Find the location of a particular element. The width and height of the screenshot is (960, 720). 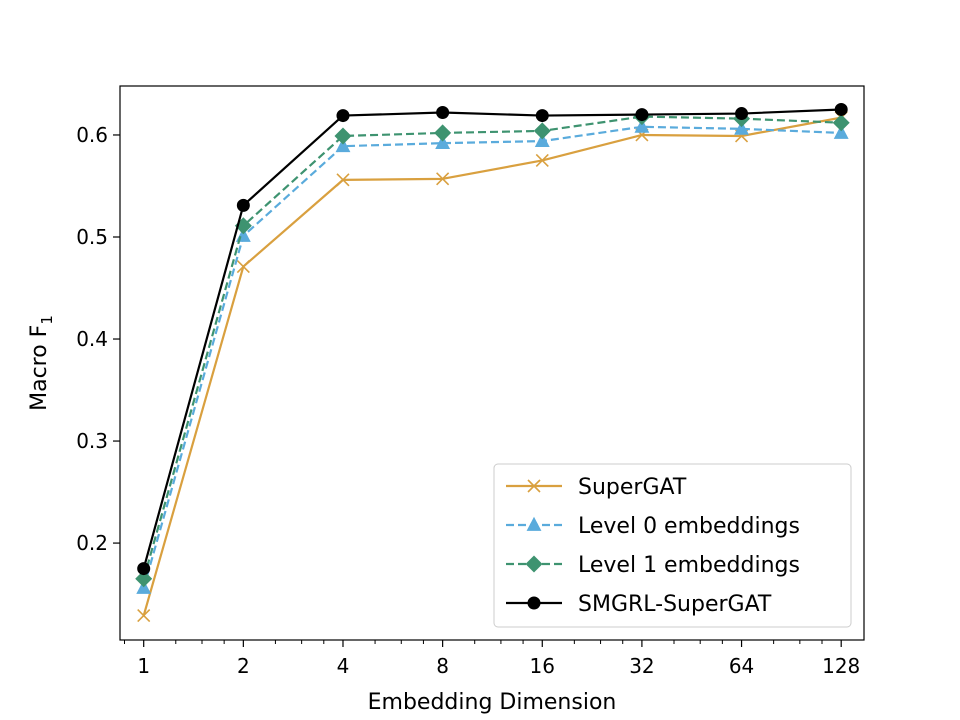

legend-label: Level 0 embeddings is located at coordinates (689, 526).